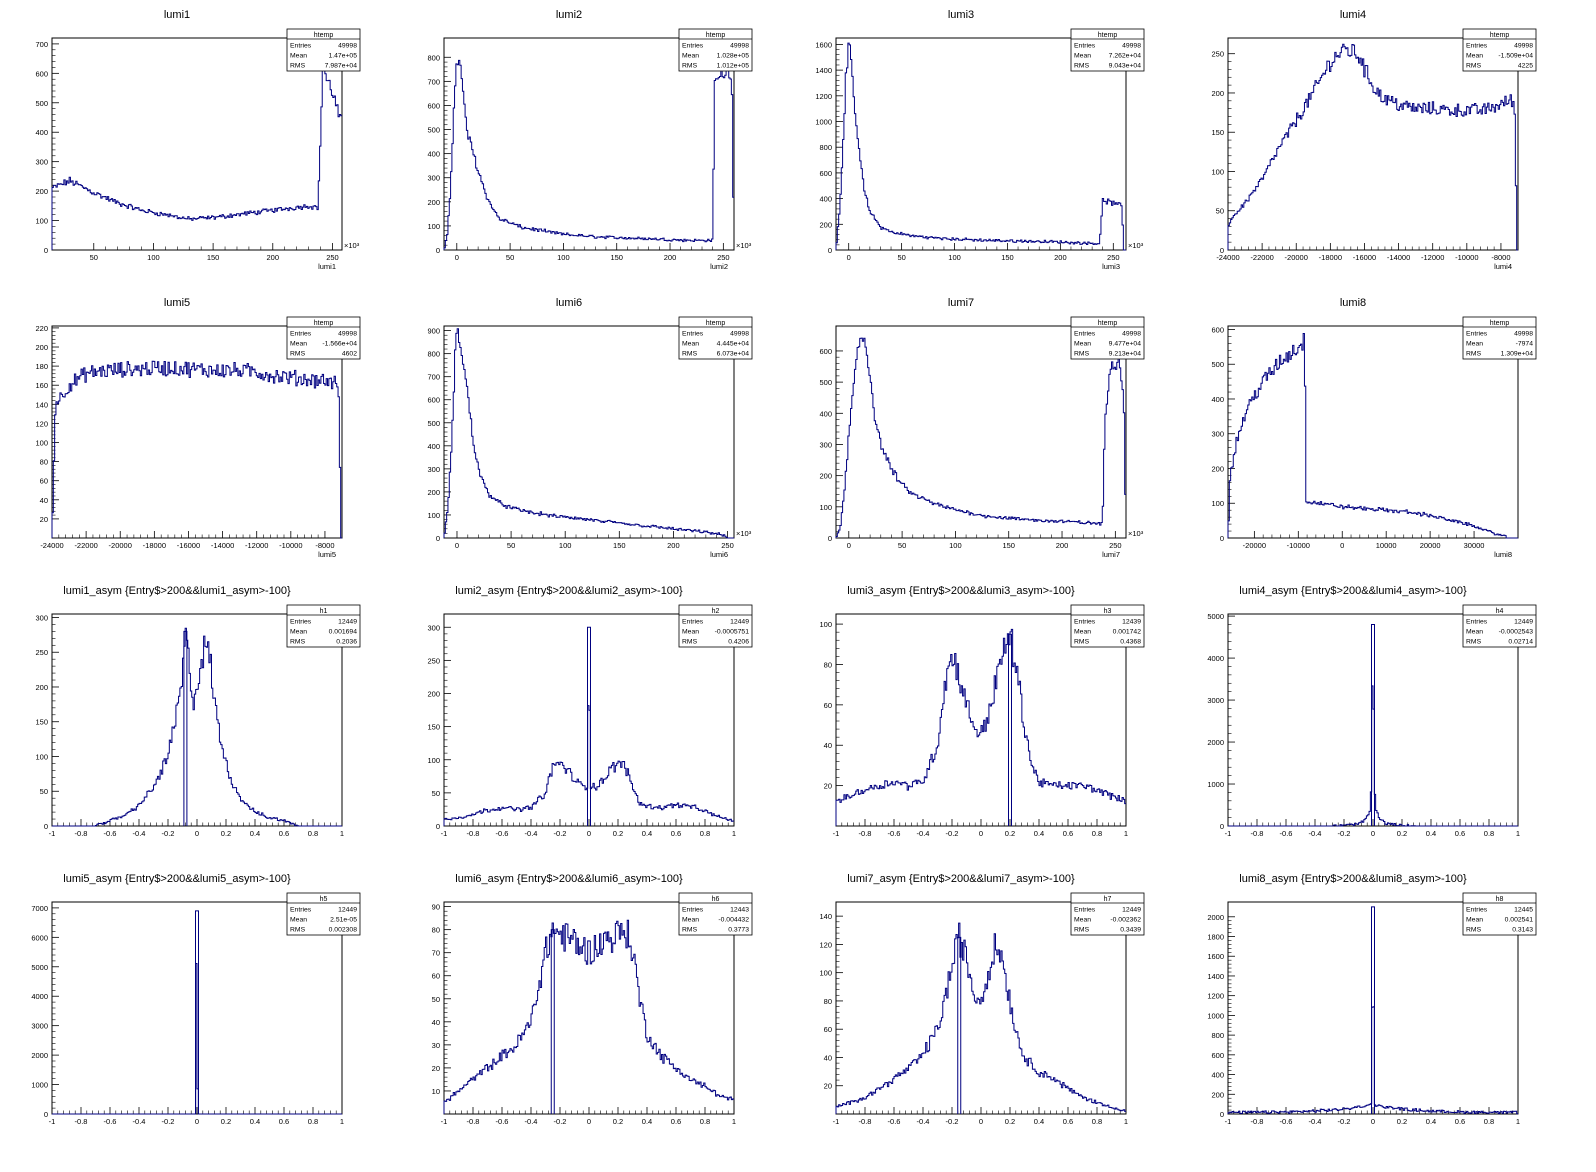  I want to click on y-tick-label: 80, so click(828, 664).